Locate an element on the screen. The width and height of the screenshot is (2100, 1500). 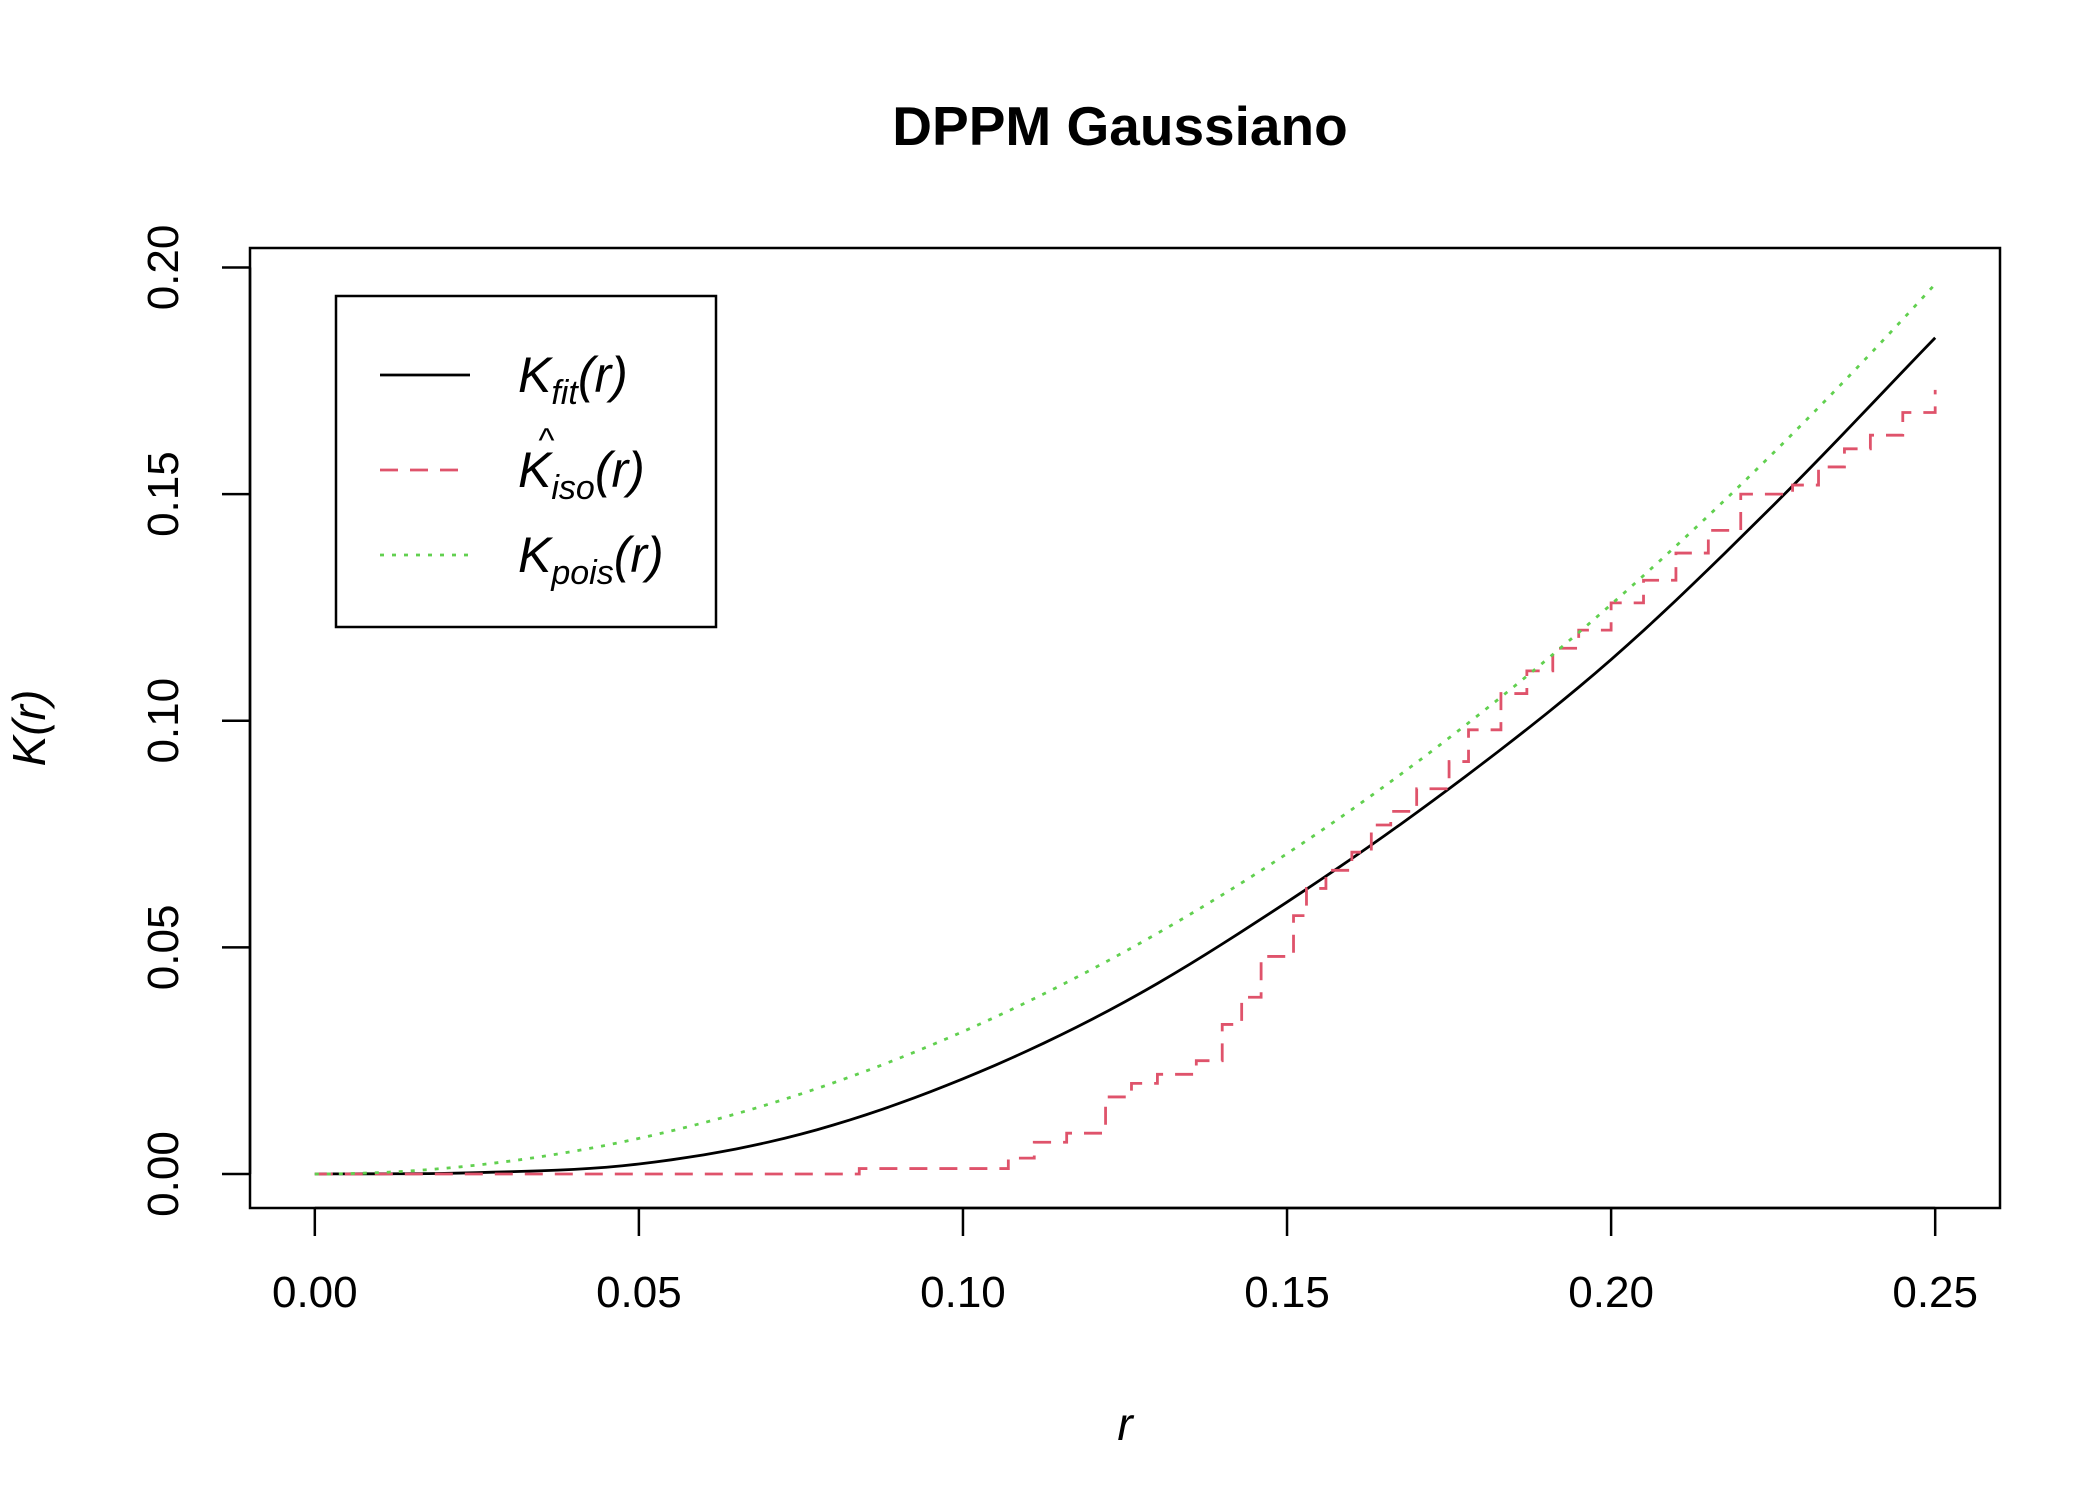
y-tick-label: 0.10 is located at coordinates (163, 721).